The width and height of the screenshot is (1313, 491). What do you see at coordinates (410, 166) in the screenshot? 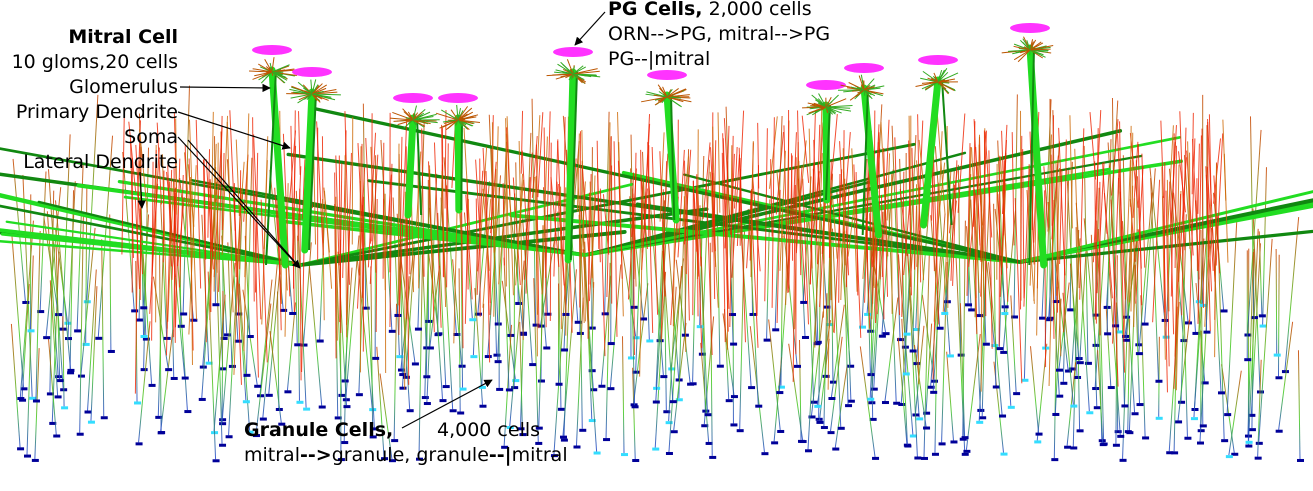
I see `primary-dendrite` at bounding box center [410, 166].